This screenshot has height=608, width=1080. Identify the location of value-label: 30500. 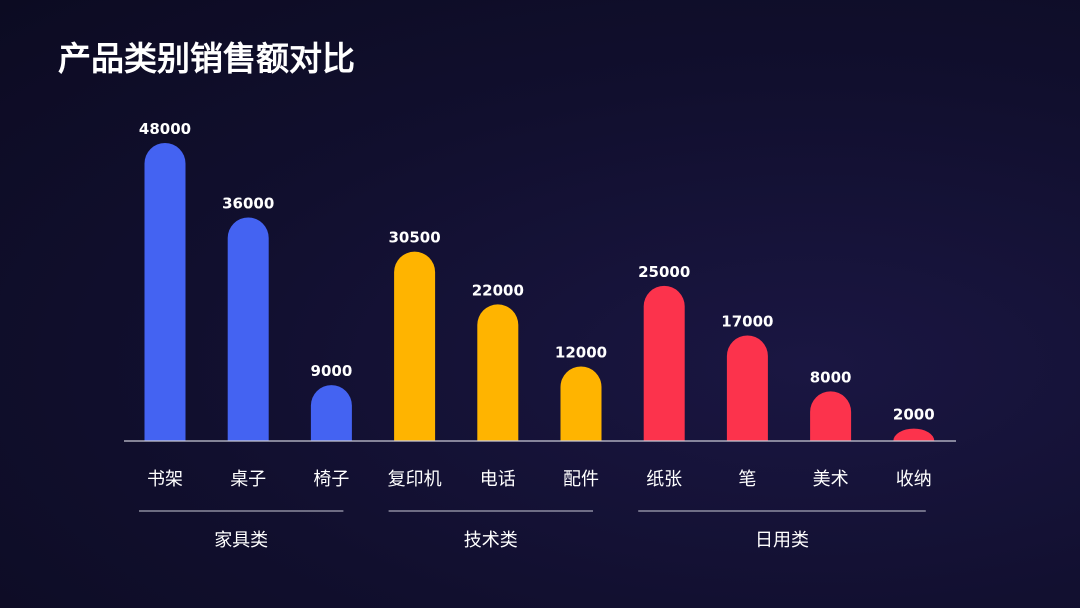
(415, 238).